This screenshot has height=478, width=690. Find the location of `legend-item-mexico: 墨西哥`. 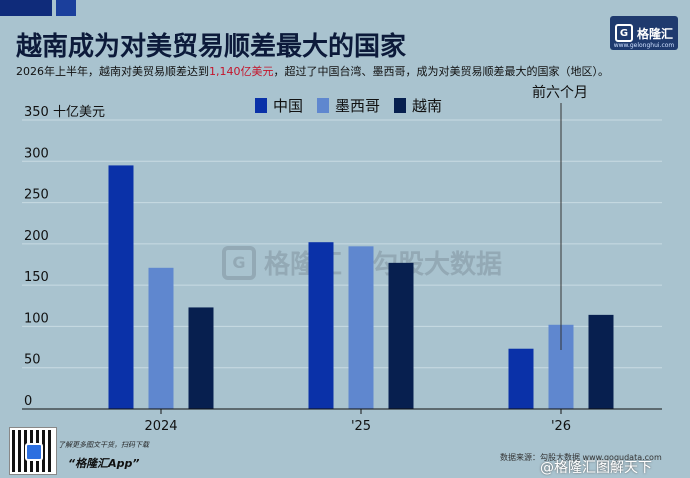

legend-item-mexico: 墨西哥 is located at coordinates (348, 105).